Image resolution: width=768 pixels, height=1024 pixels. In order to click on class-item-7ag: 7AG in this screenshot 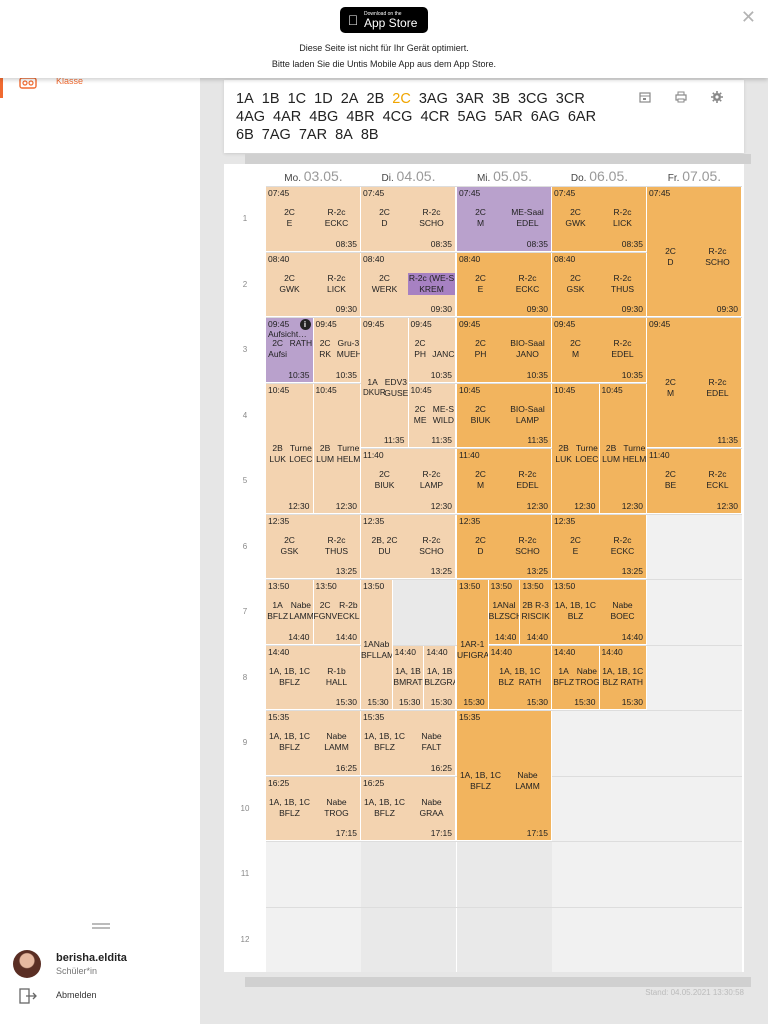, I will do `click(276, 135)`.